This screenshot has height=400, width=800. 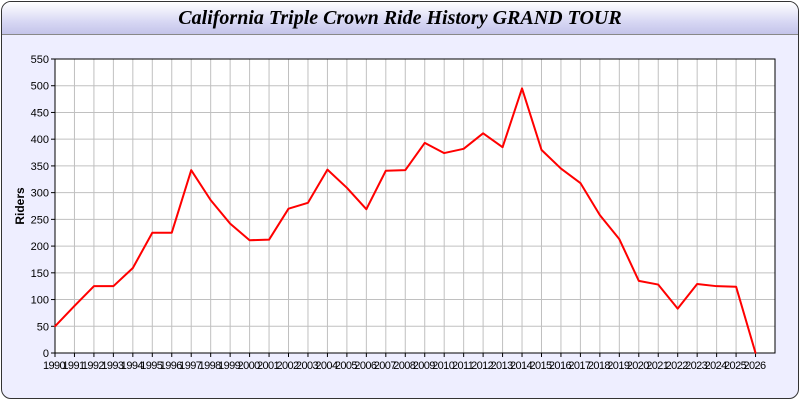 What do you see at coordinates (40, 60) in the screenshot?
I see `y-tick-label: 550` at bounding box center [40, 60].